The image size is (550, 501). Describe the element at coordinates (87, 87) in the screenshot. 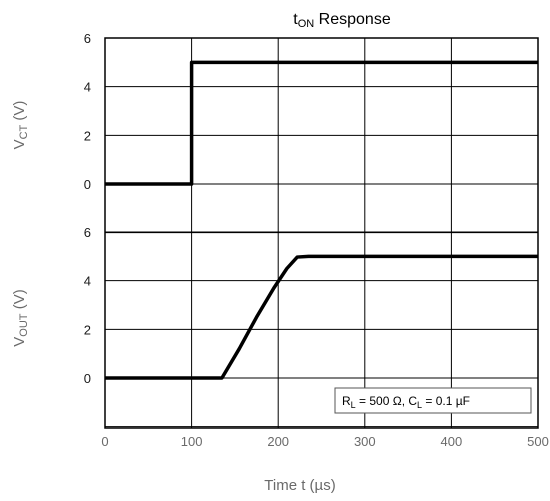

I see `y-tick-label-upper: 4` at that location.